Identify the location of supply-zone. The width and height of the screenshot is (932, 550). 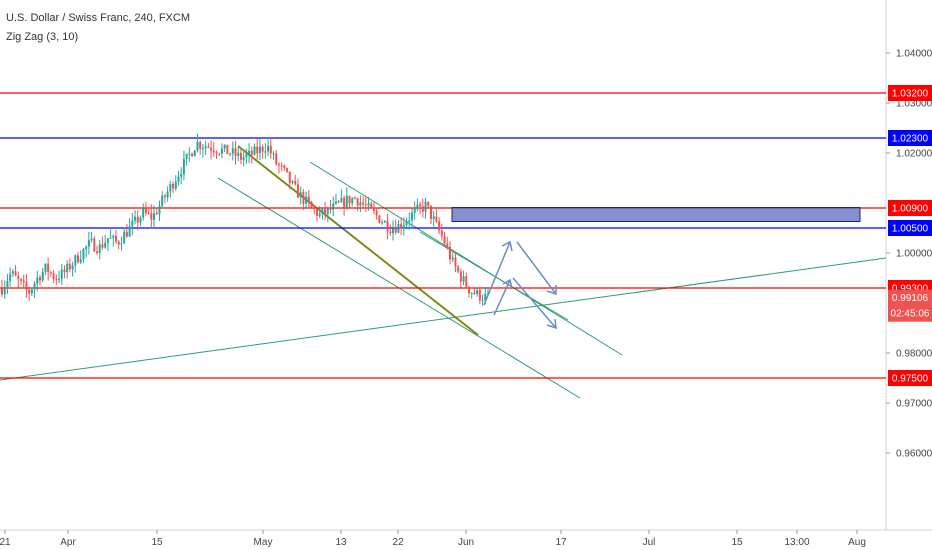
(656, 214).